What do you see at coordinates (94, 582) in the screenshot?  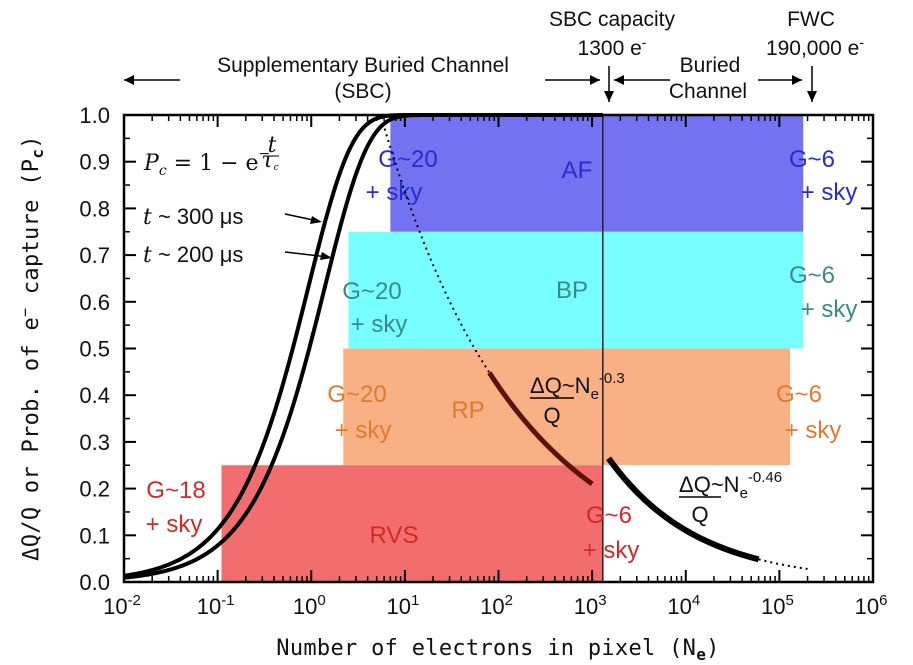 I see `y-tick-label: 0.0` at bounding box center [94, 582].